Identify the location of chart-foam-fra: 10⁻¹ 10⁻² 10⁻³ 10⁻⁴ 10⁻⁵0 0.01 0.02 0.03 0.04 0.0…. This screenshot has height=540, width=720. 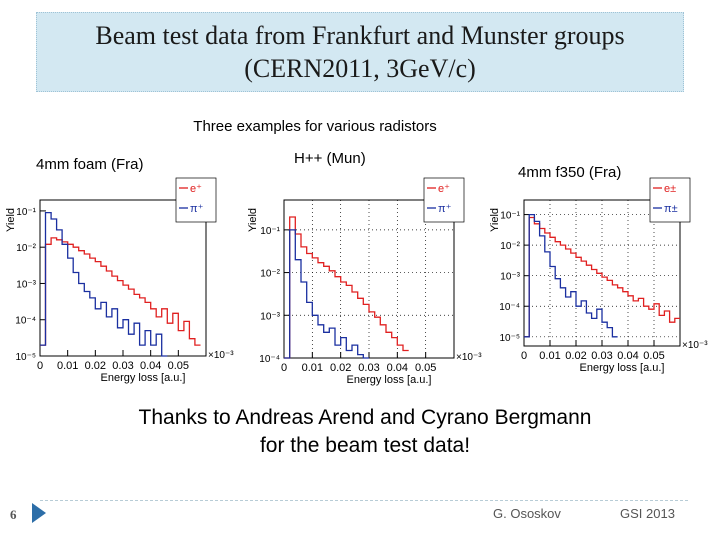
(119, 280).